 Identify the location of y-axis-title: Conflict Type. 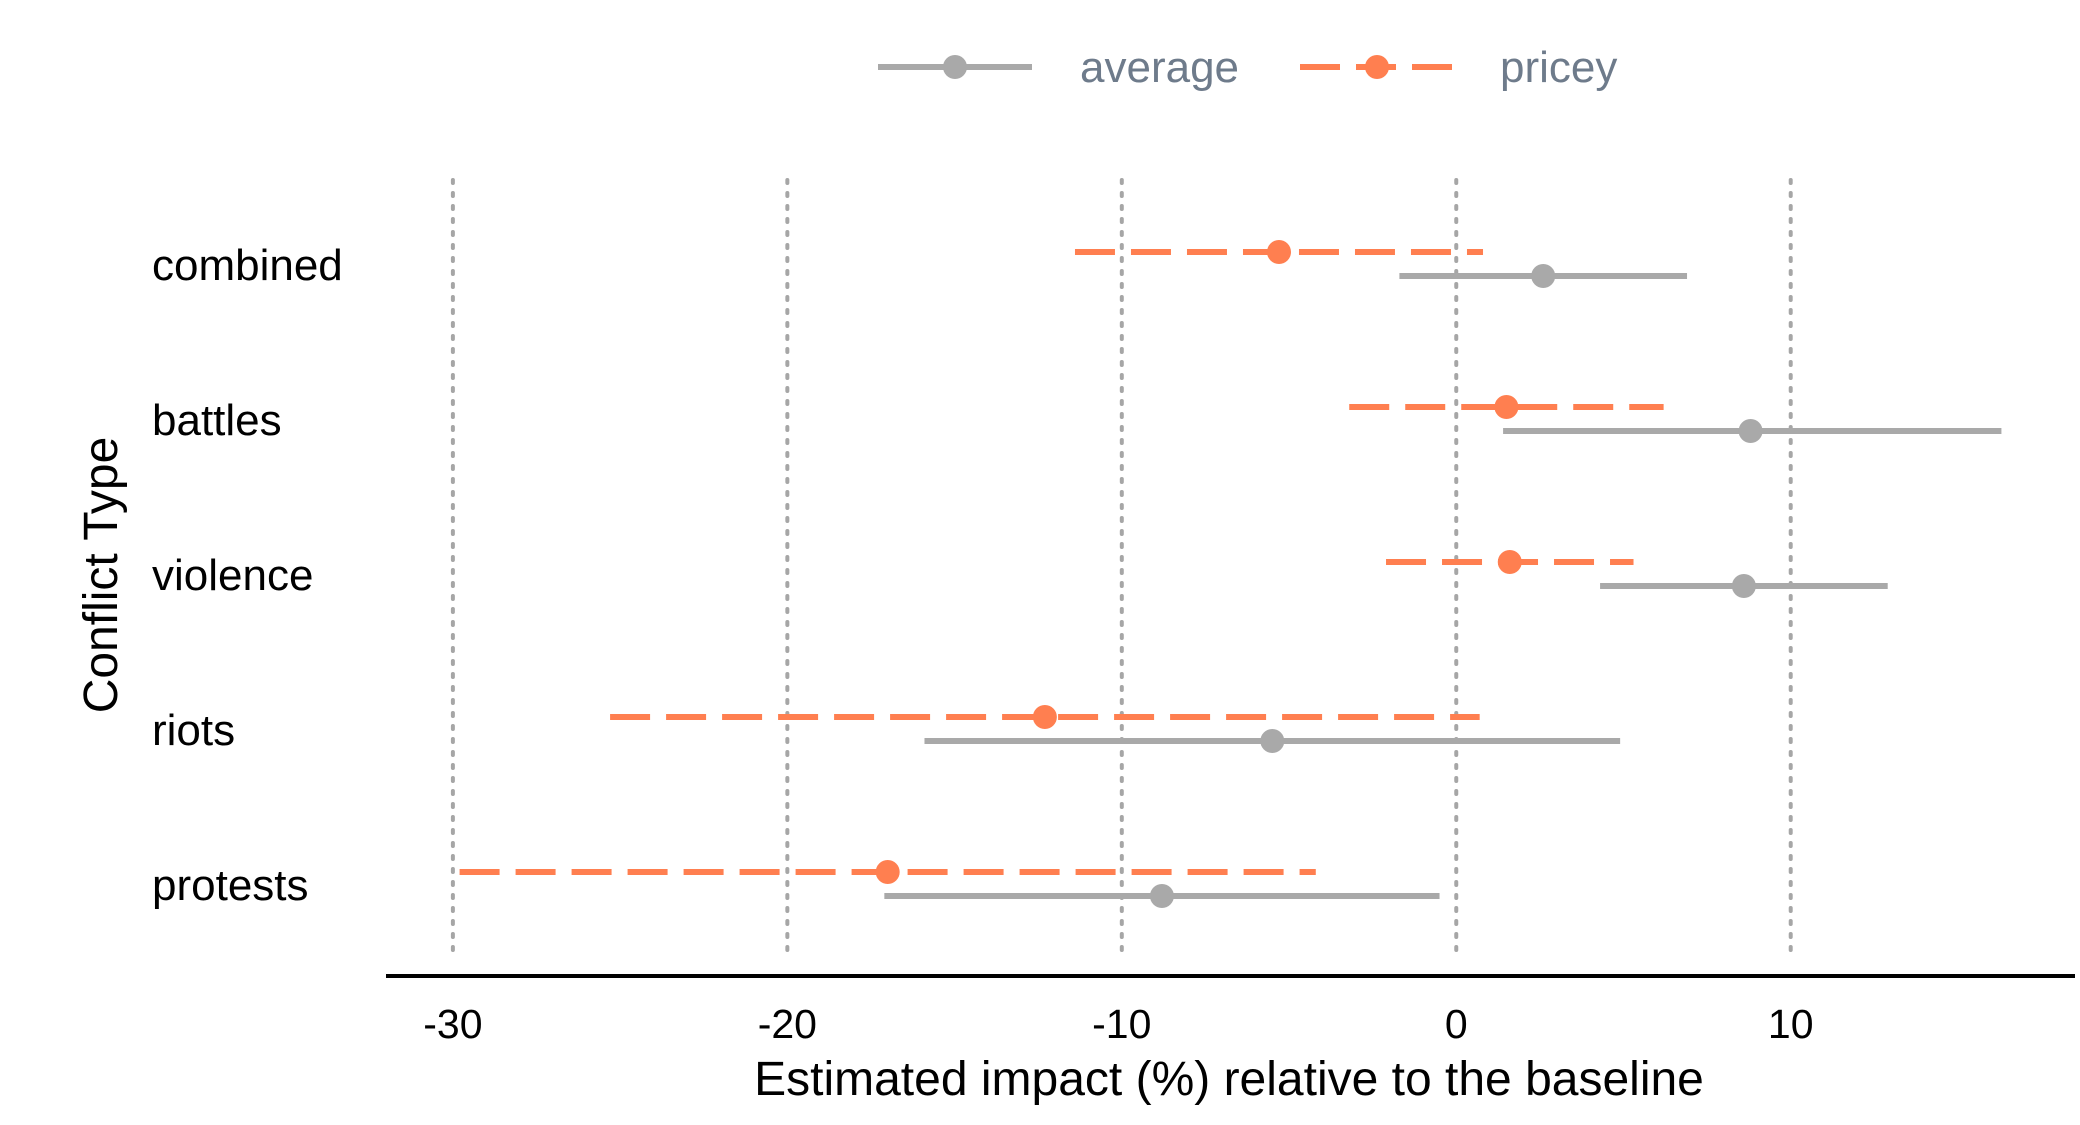
(101, 575).